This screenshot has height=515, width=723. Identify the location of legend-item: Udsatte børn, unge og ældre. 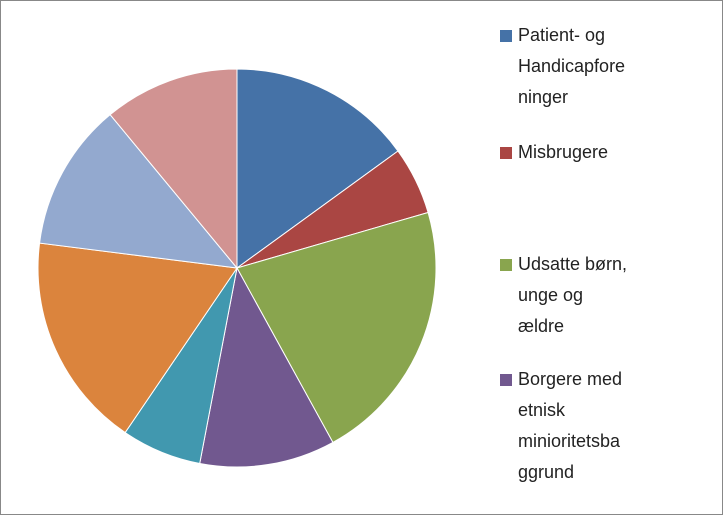
(564, 295).